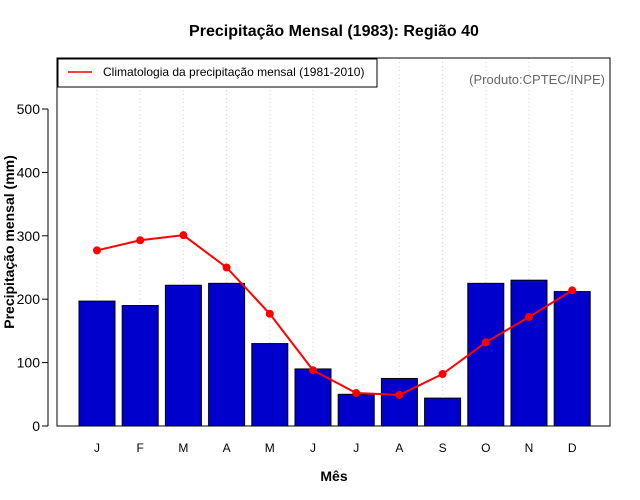 This screenshot has height=500, width=640. Describe the element at coordinates (29, 172) in the screenshot. I see `y-tick-label: 400` at that location.